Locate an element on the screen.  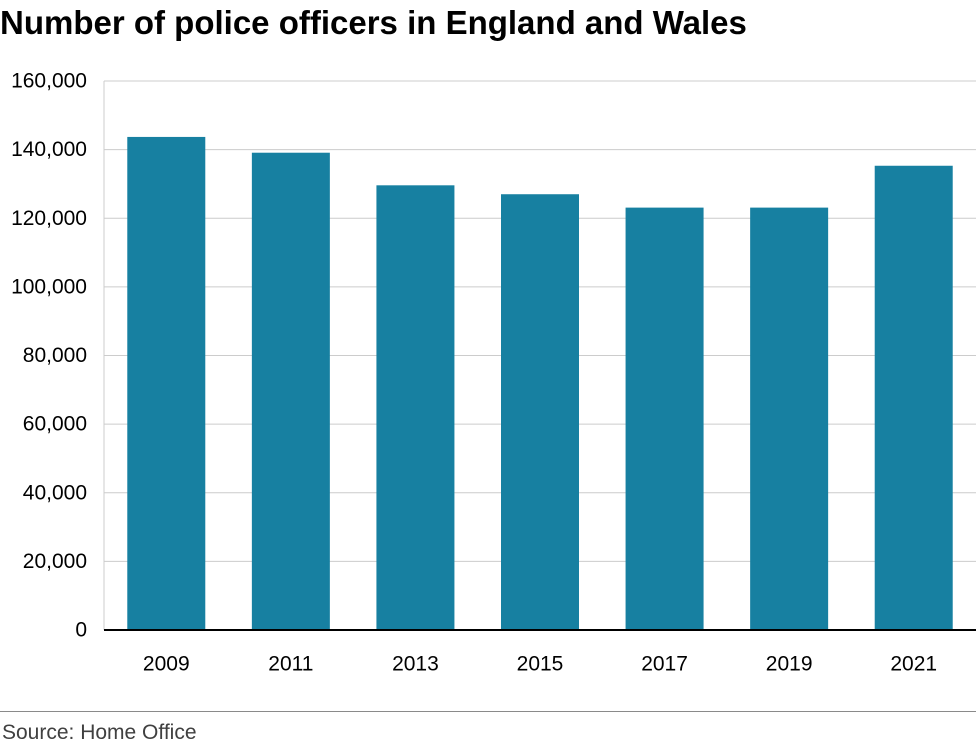
y-tick-label: 80,000 is located at coordinates (55, 355).